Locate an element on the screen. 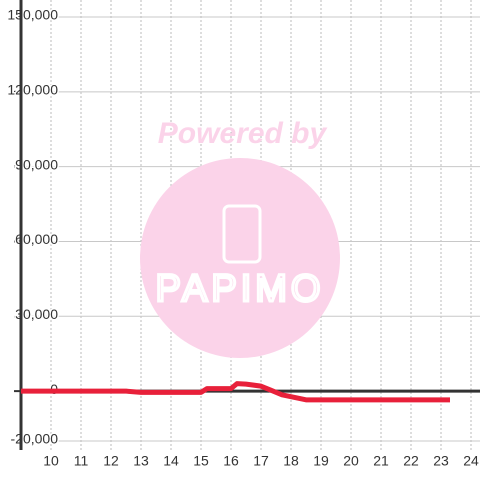  y-tick-label: -20,000 is located at coordinates (35, 439).